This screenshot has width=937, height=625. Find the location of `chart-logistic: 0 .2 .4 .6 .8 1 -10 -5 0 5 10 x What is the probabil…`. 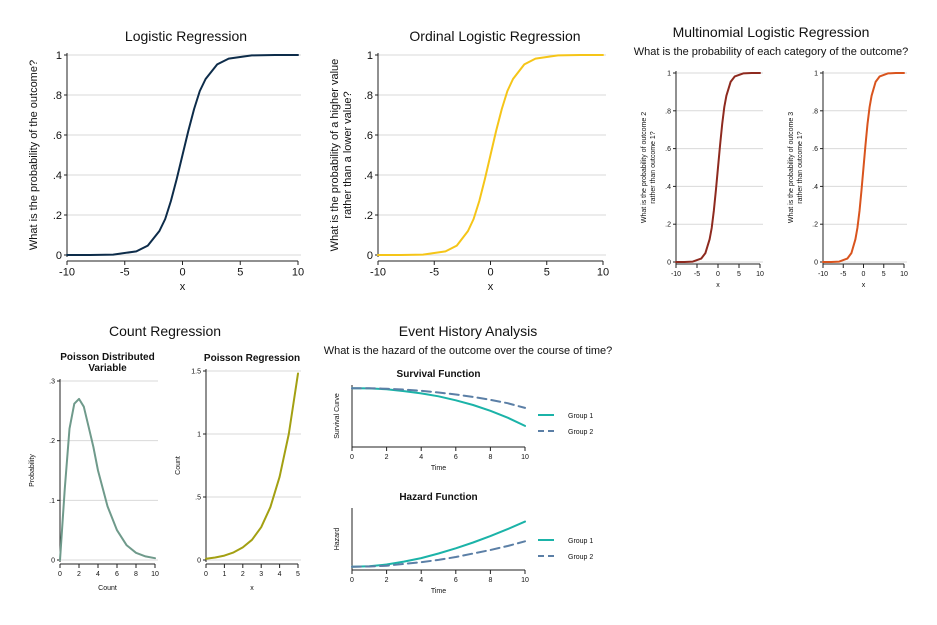

chart-logistic: 0 .2 .4 .6 .8 1 -10 -5 0 5 10 x What is the probabil… is located at coordinates (166, 171).